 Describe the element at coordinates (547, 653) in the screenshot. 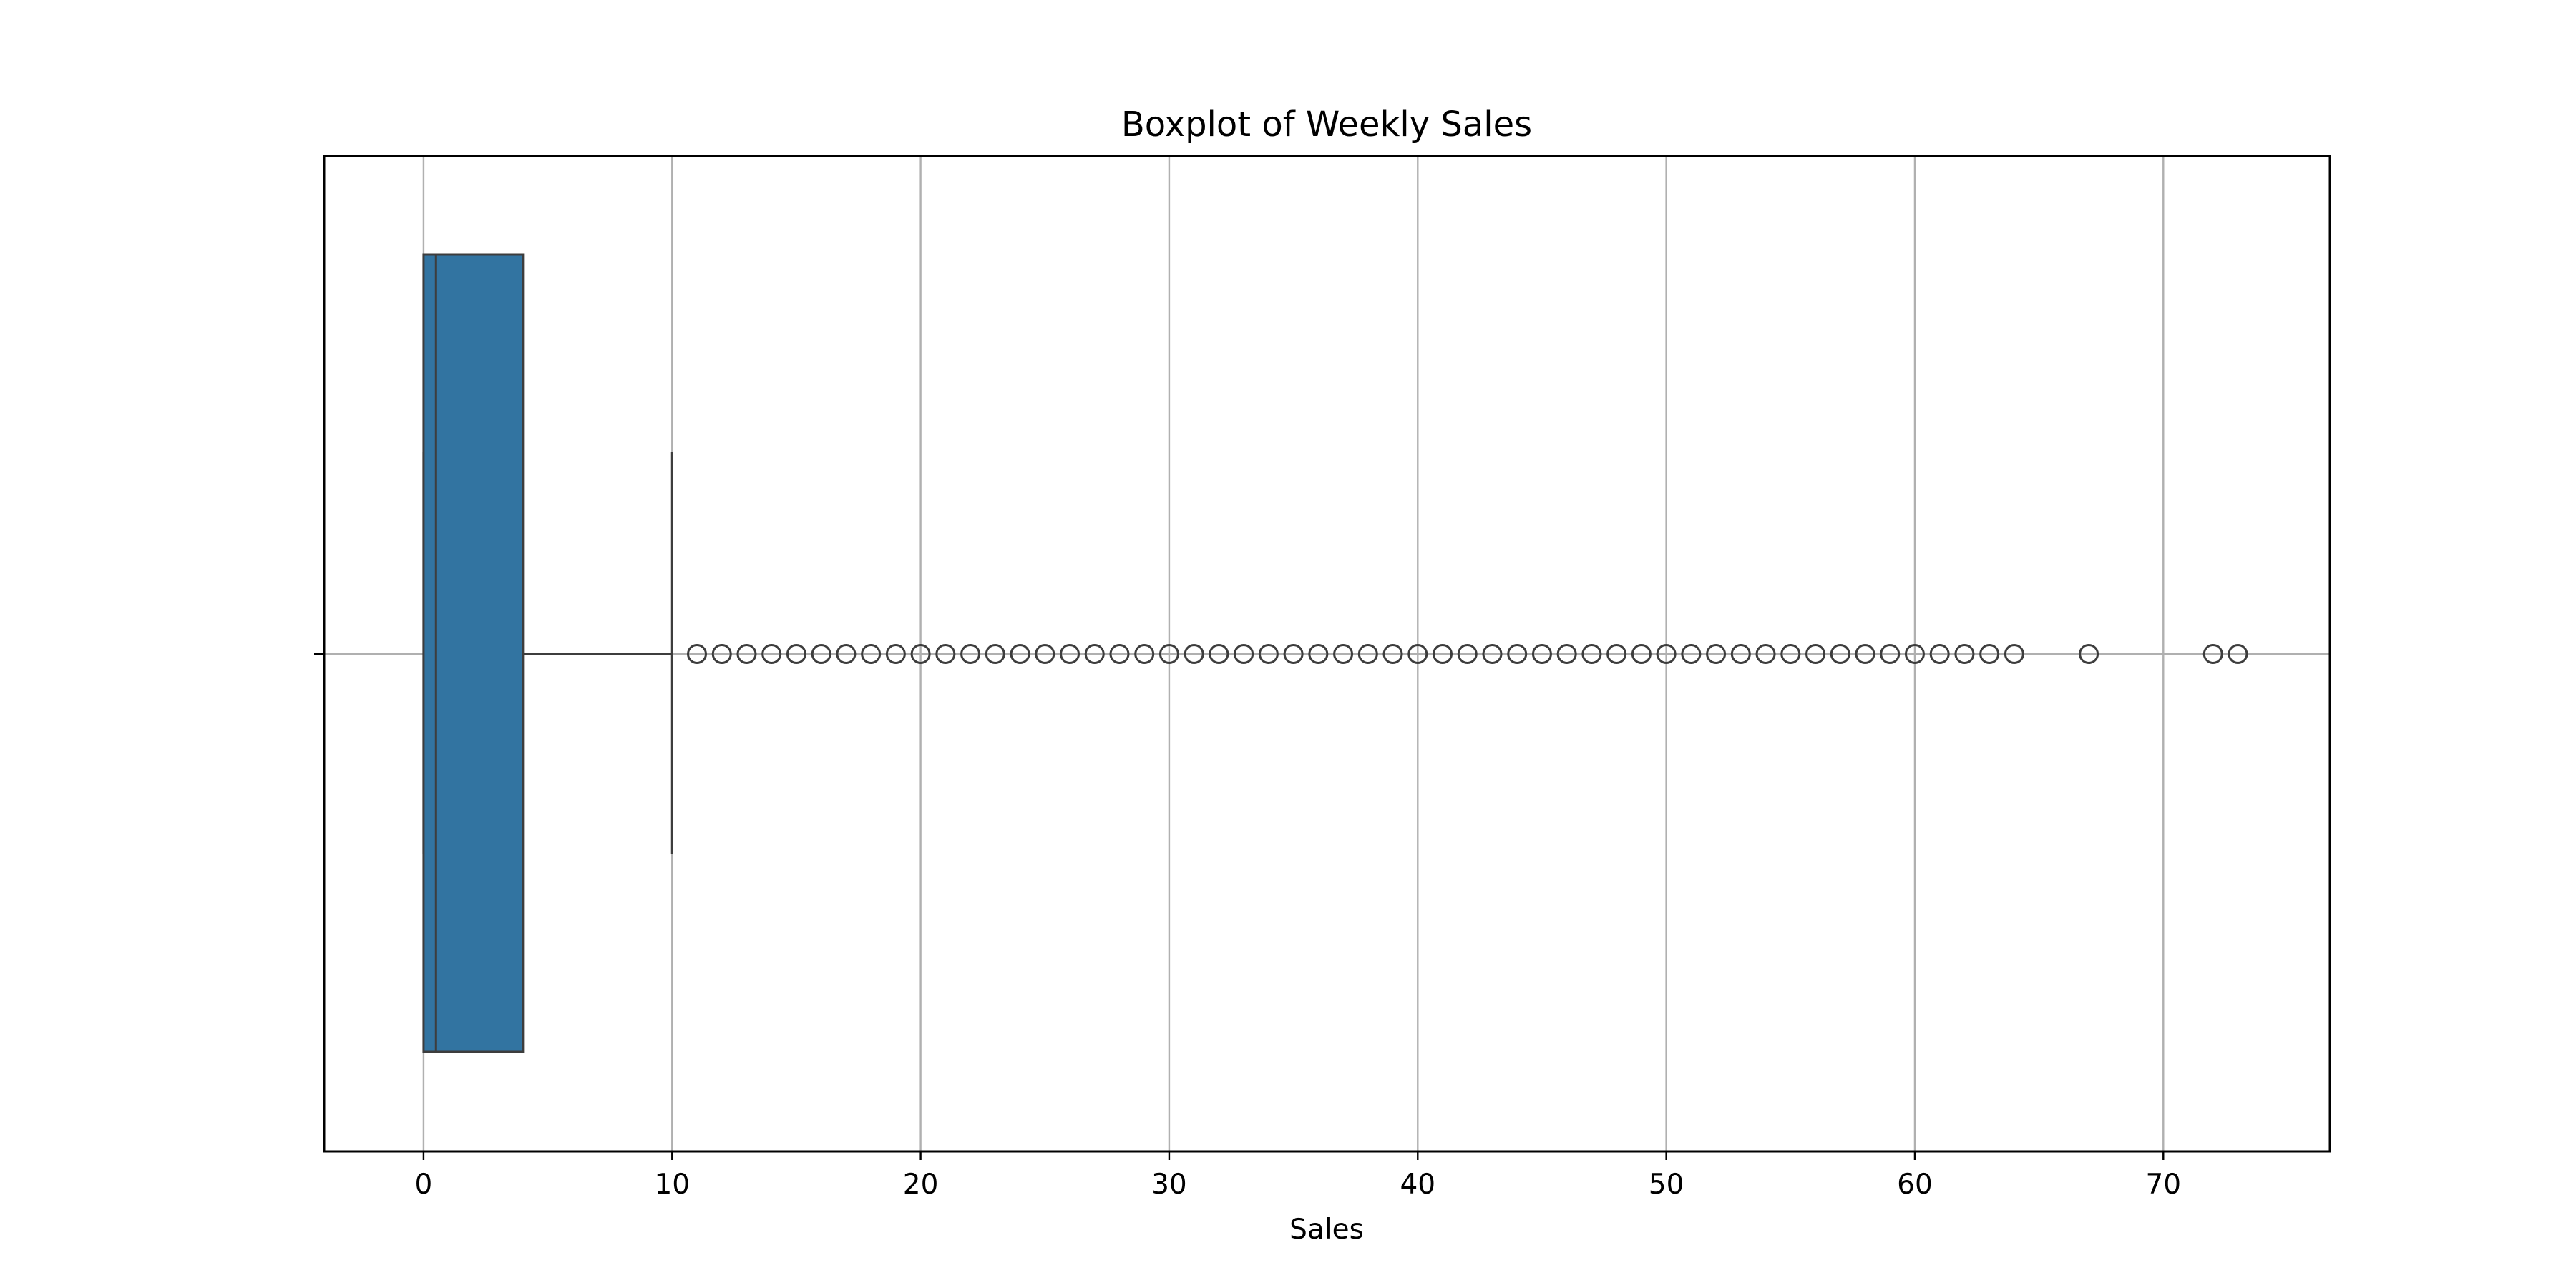

I see `boxplot` at that location.